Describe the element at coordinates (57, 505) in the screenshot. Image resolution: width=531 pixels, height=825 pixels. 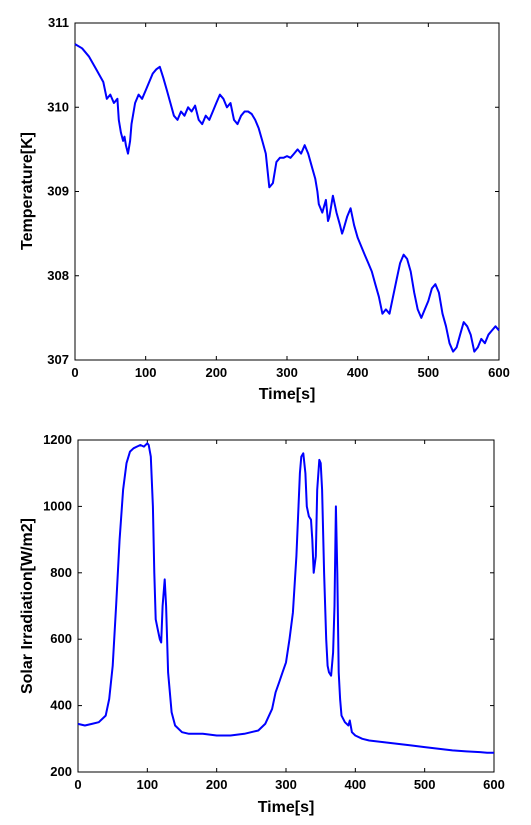
I see `y-tick-label: 1000` at that location.